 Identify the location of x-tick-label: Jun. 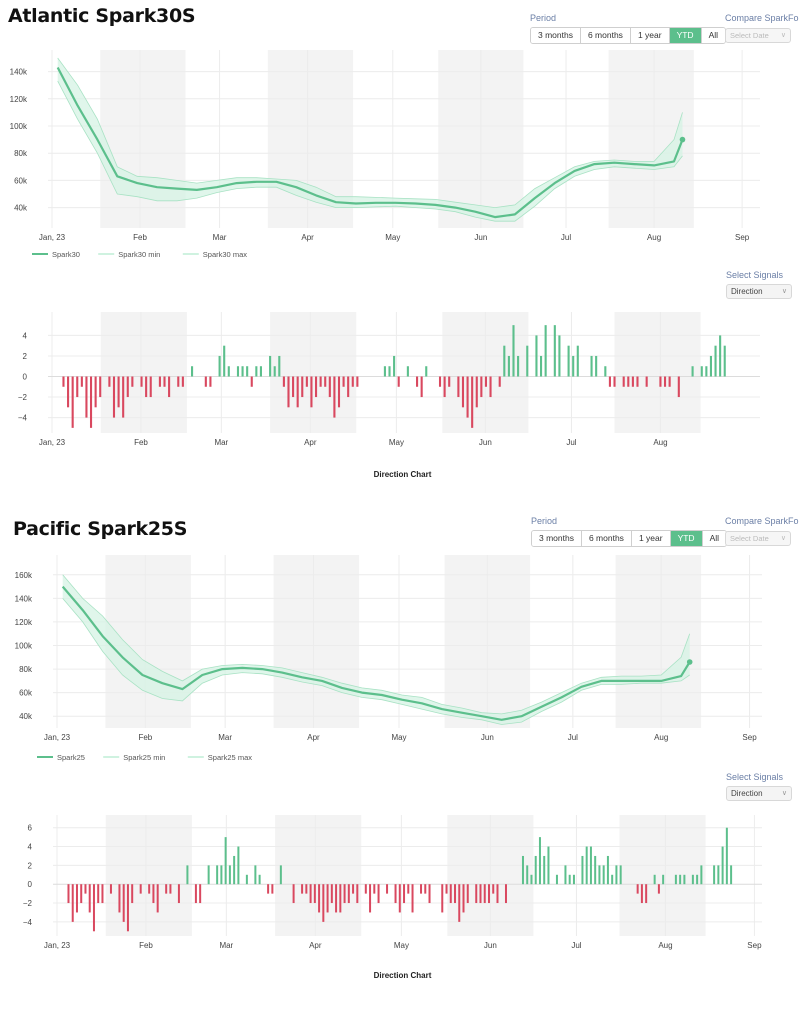
(485, 442).